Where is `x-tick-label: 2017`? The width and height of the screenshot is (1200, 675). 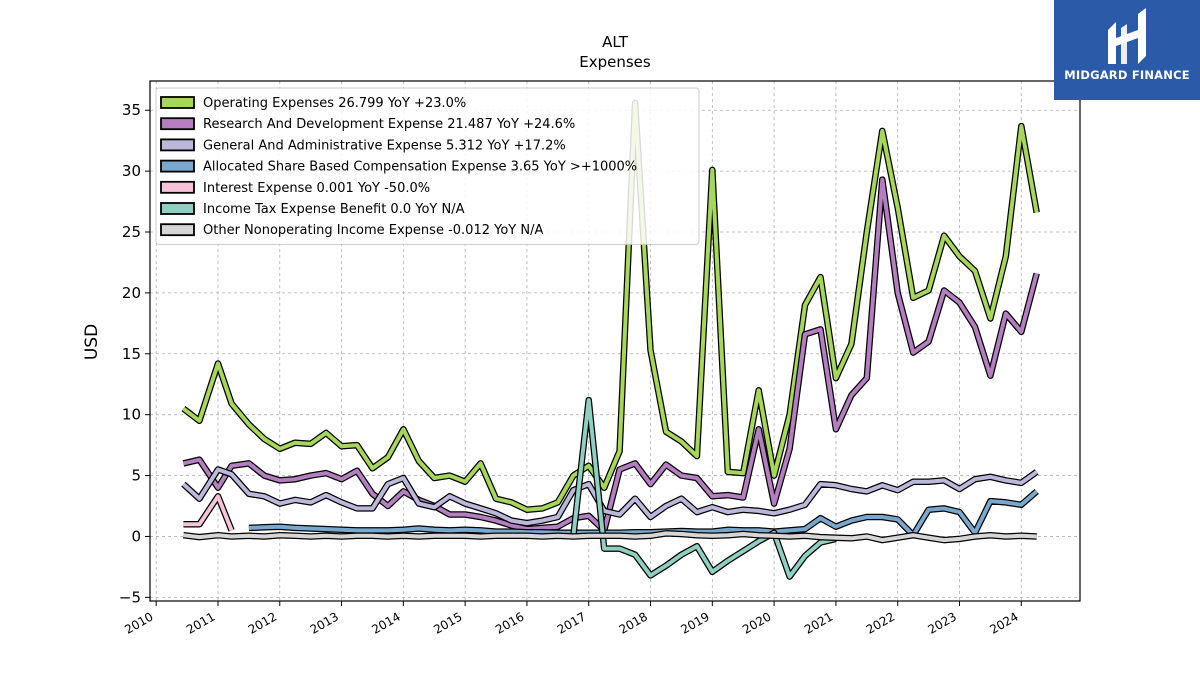 x-tick-label: 2017 is located at coordinates (571, 622).